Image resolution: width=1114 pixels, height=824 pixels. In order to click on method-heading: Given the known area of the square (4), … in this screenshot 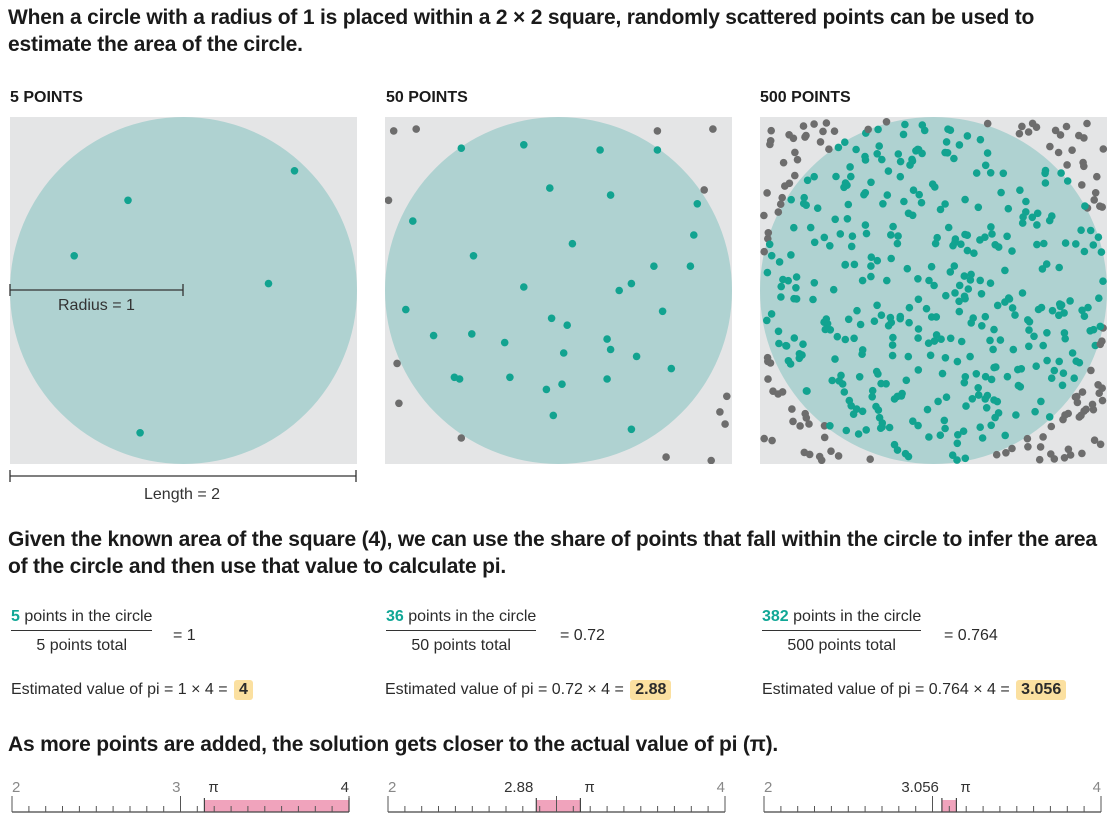, I will do `click(552, 553)`.